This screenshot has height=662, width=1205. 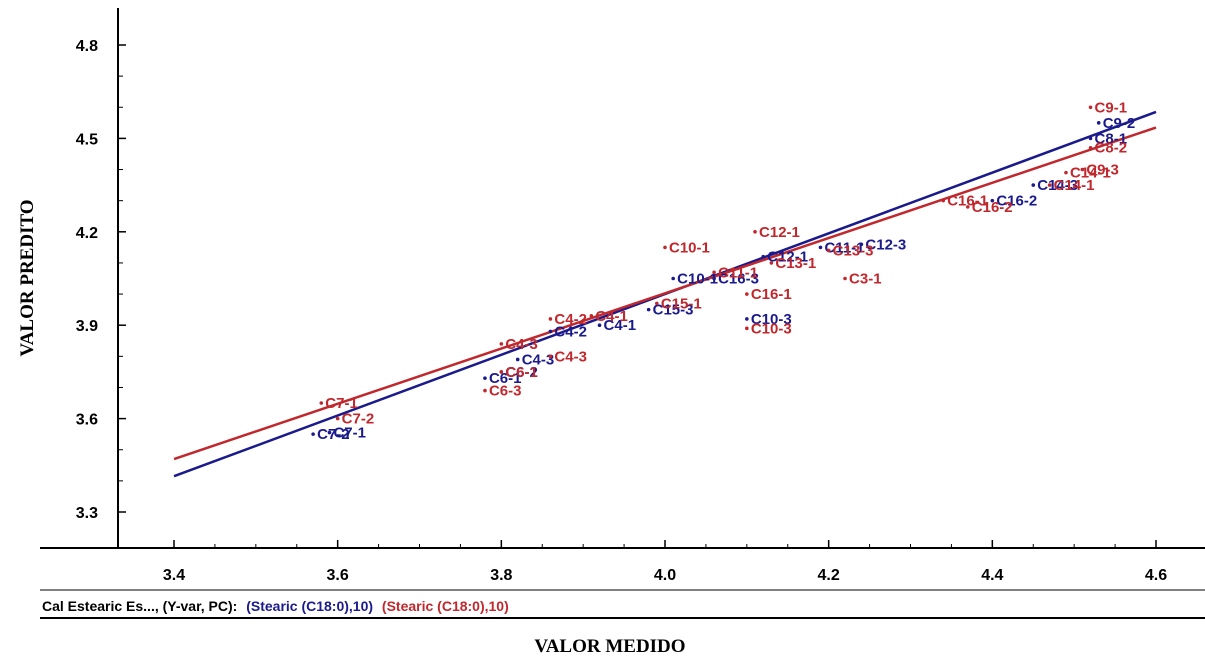 What do you see at coordinates (309, 606) in the screenshot?
I see `caption-series-1: (Stearic (C18:0),10)` at bounding box center [309, 606].